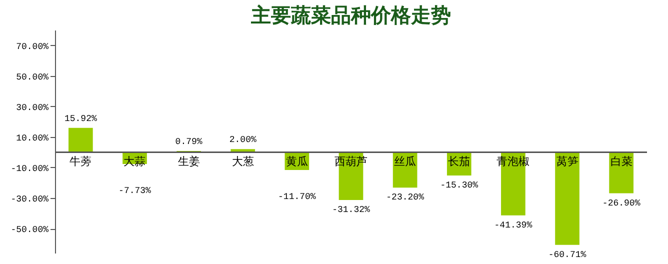 This screenshot has width=668, height=264. Describe the element at coordinates (30, 169) in the screenshot. I see `y-tick-label: -10.00%` at that location.